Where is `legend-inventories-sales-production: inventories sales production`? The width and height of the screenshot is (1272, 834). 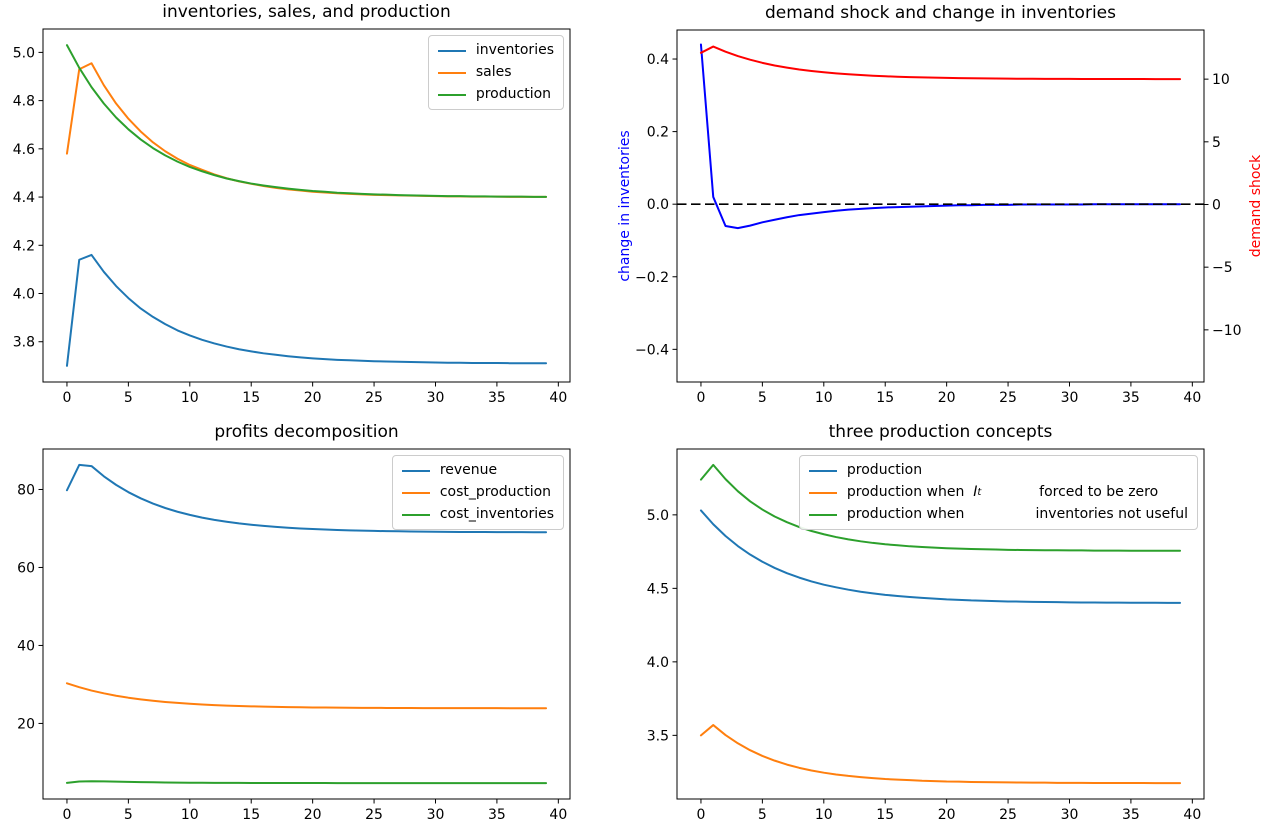
legend-inventories-sales-production: inventories sales production is located at coordinates (495, 72).